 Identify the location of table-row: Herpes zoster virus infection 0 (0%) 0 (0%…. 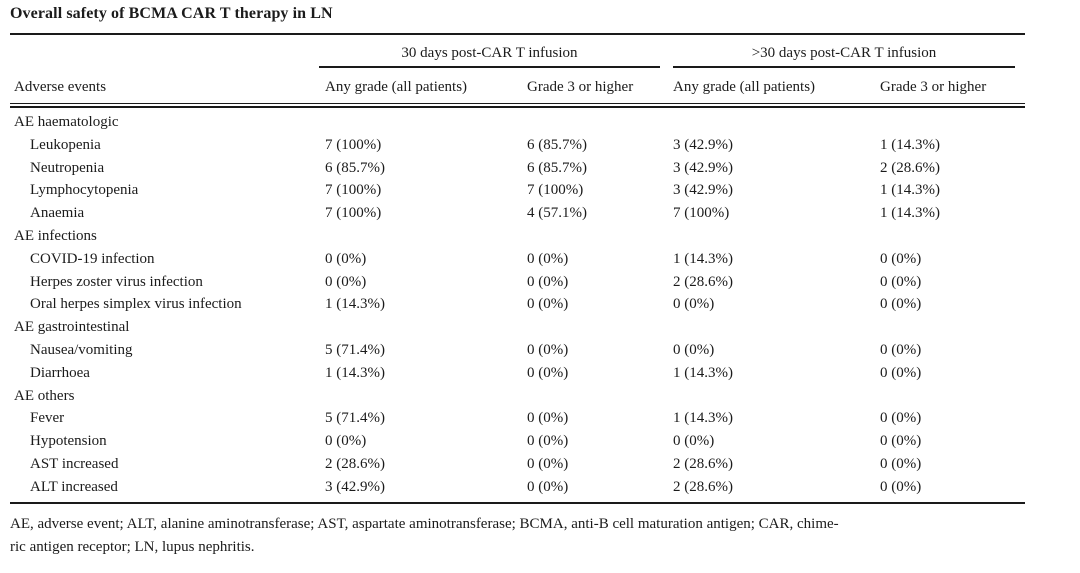
(517, 282).